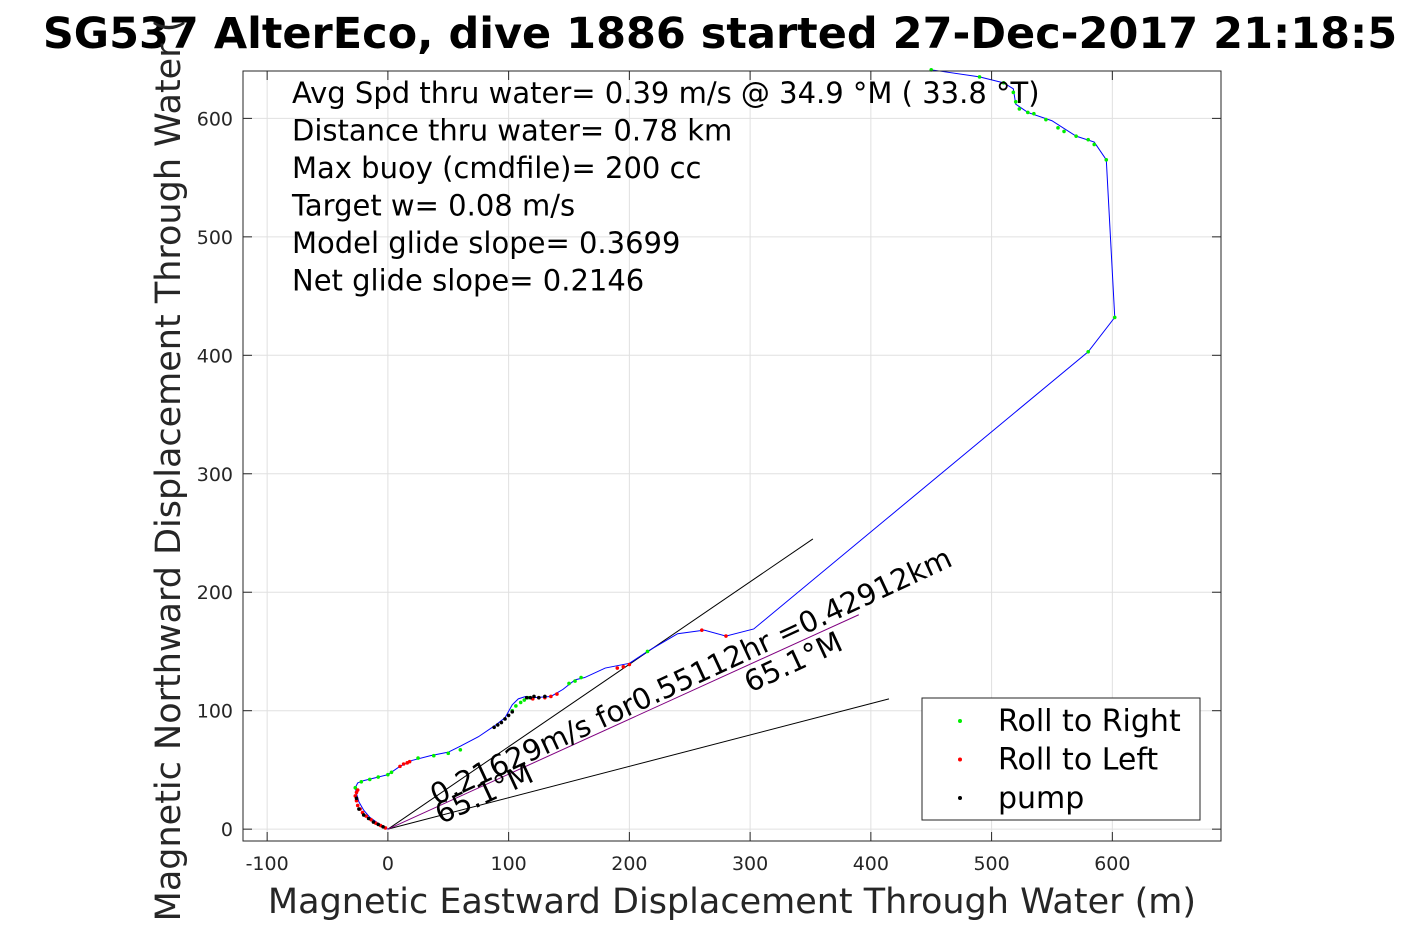 Image resolution: width=1417 pixels, height=945 pixels. I want to click on legend-label: Roll to Left, so click(1078, 760).